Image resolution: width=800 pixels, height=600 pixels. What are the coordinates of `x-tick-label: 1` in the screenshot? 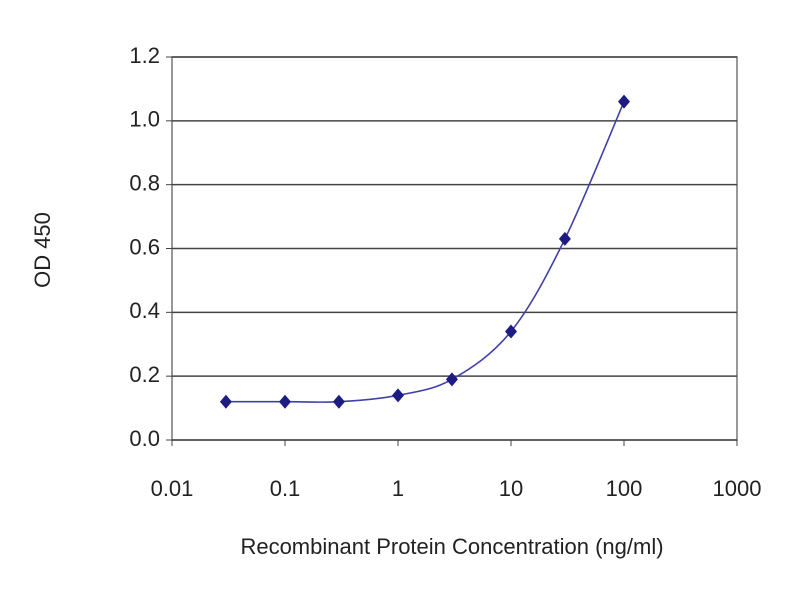 It's located at (398, 488).